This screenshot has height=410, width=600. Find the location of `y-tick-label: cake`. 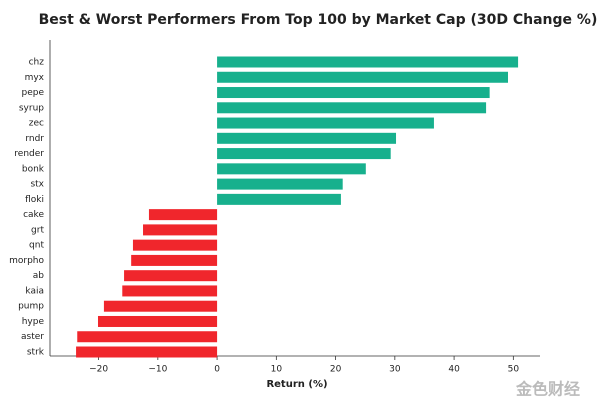

y-tick-label: cake is located at coordinates (33, 215).